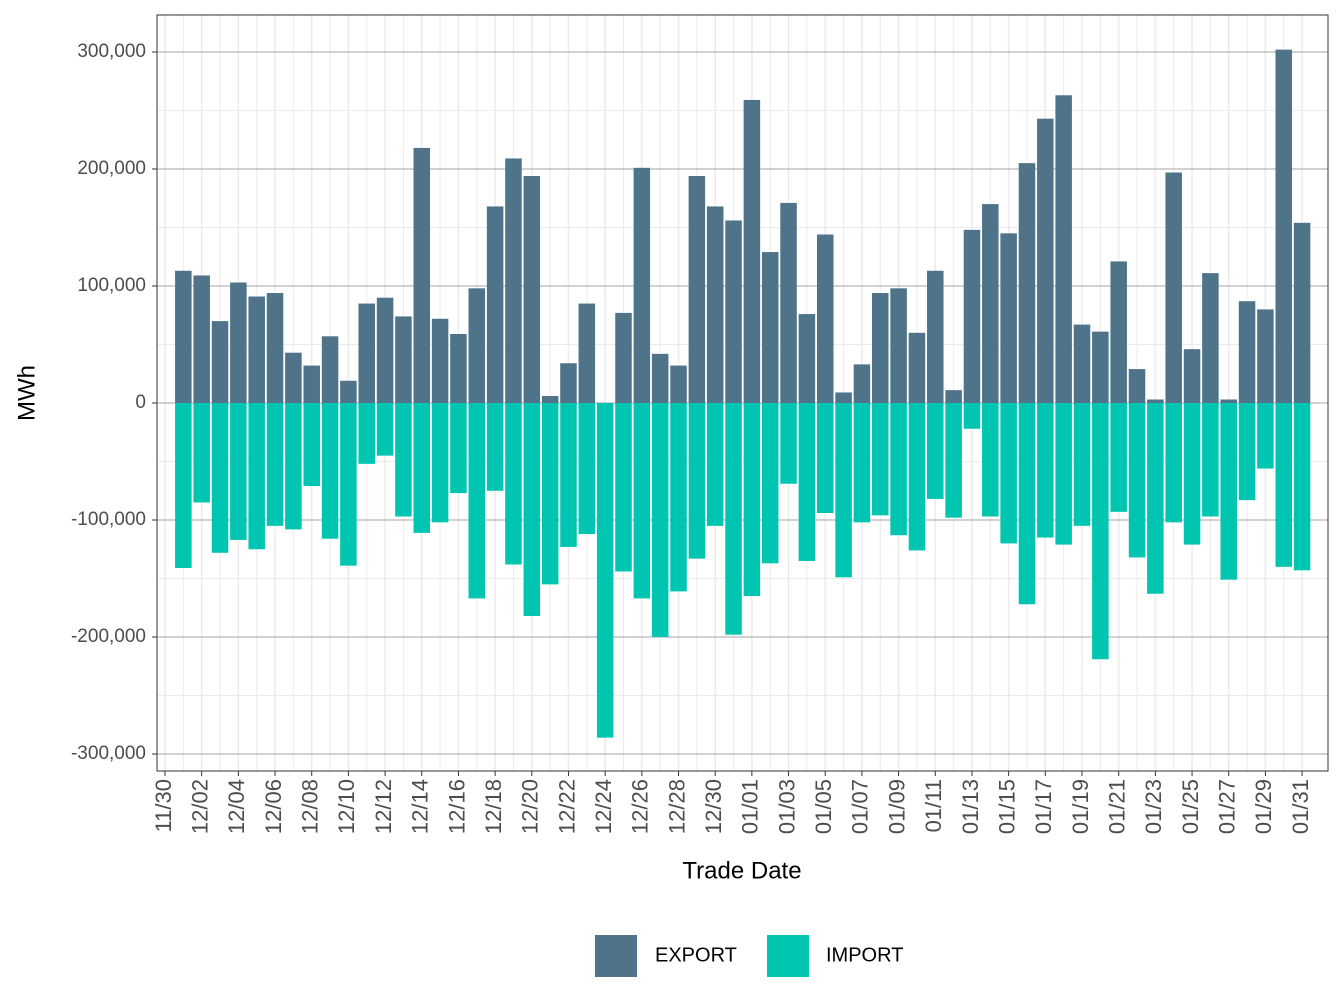 The height and width of the screenshot is (1008, 1344). Describe the element at coordinates (1227, 806) in the screenshot. I see `x-tick-label: 01/27` at that location.